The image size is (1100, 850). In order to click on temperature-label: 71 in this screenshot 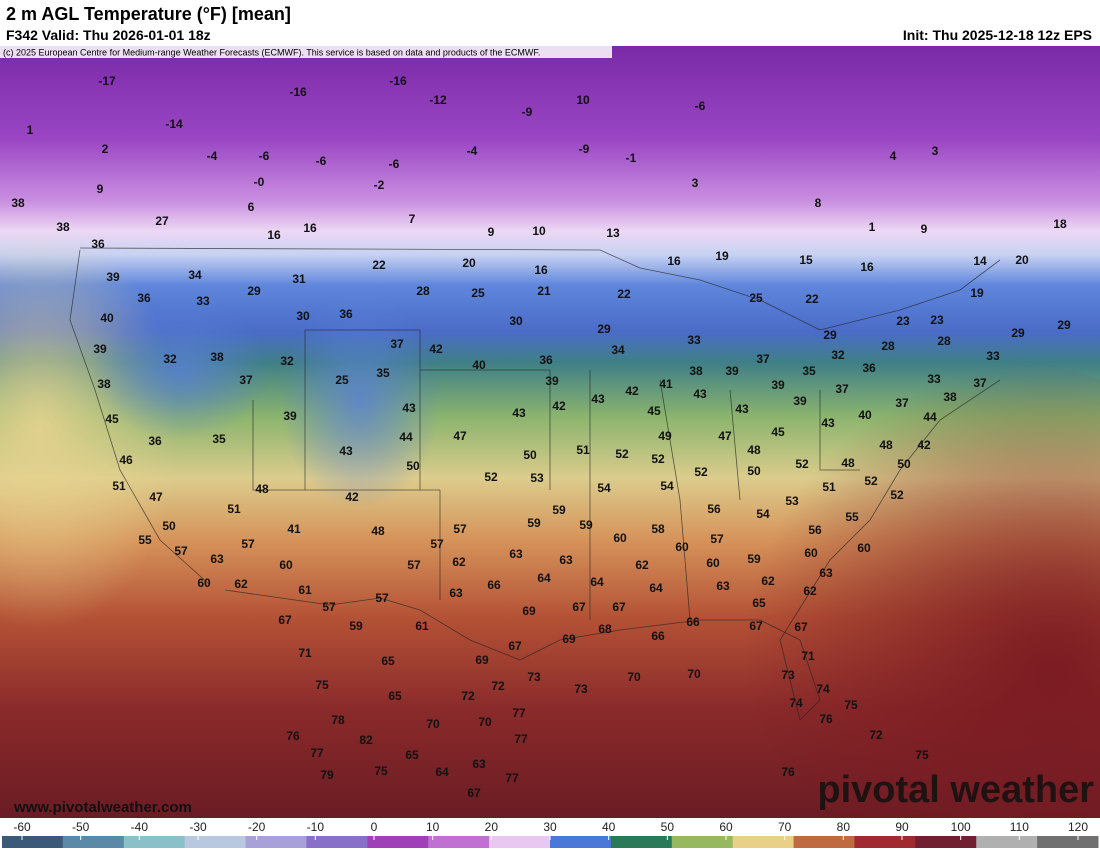, I will do `click(808, 656)`.